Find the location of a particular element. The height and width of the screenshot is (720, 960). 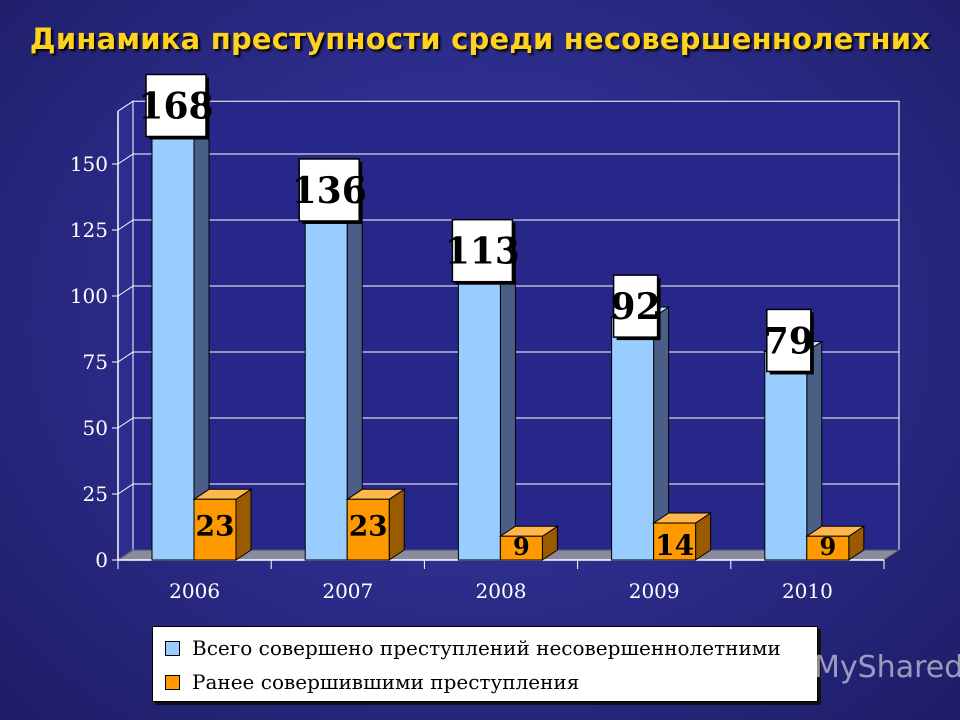

legend-item-repeat: Ранее совершившими преступления is located at coordinates (372, 682).